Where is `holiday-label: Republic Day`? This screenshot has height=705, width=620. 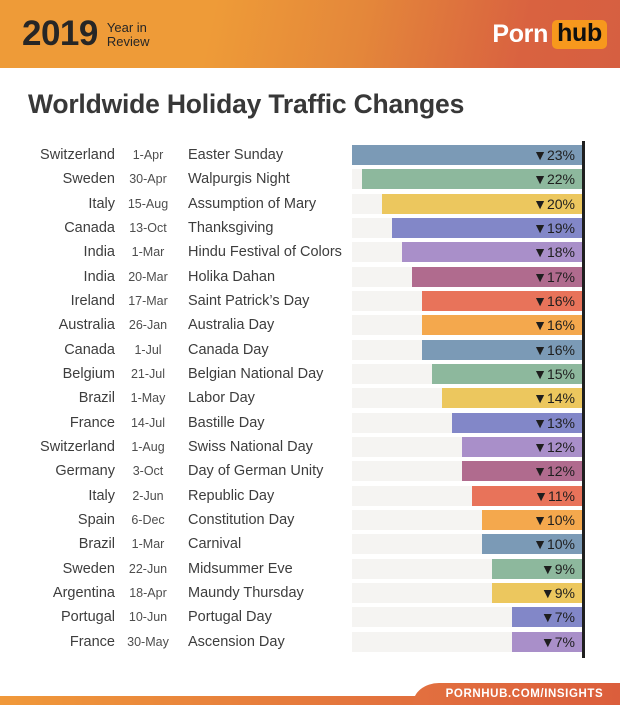
holiday-label: Republic Day is located at coordinates (231, 495).